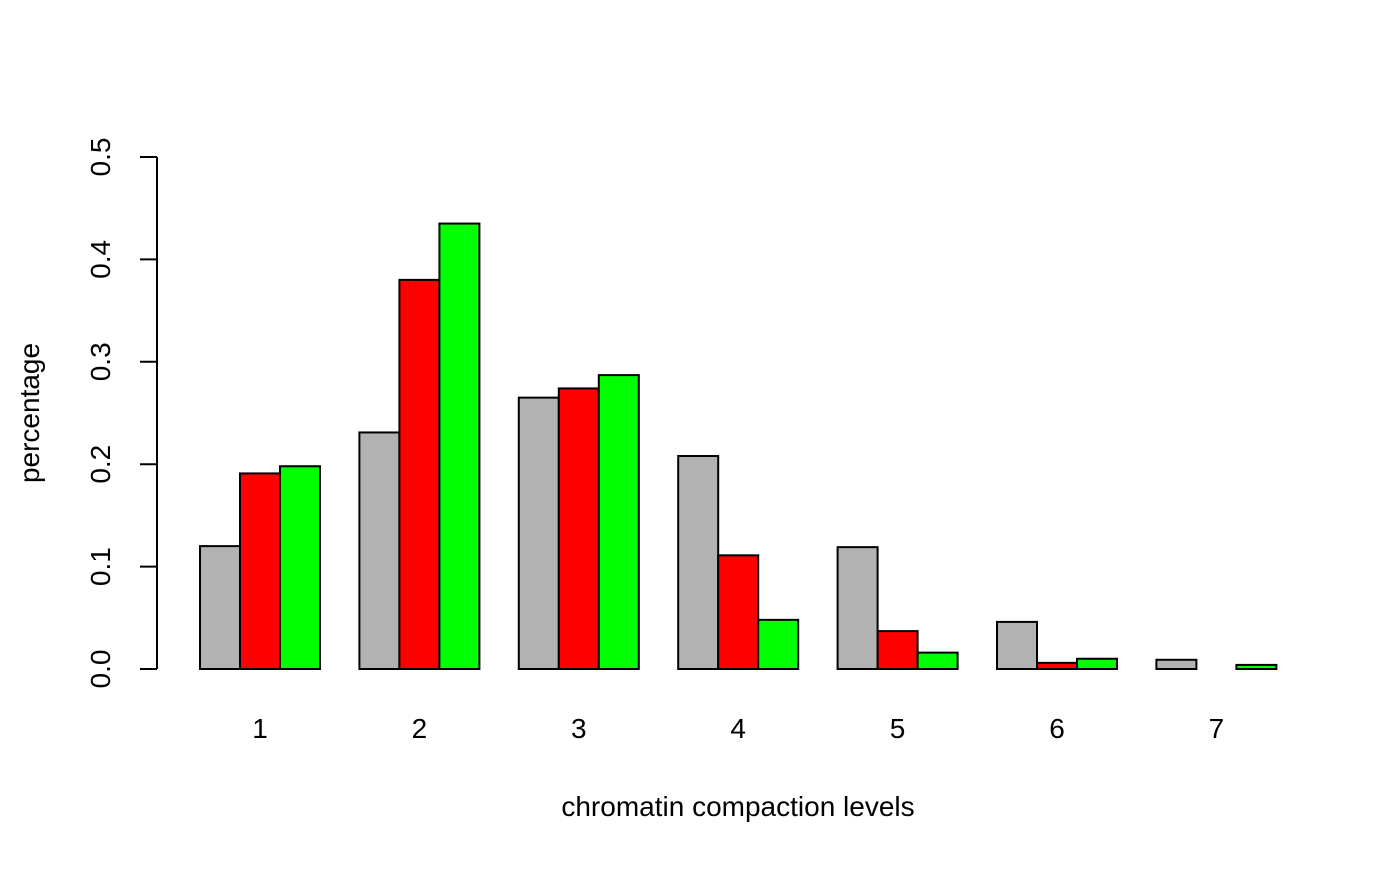  What do you see at coordinates (29, 413) in the screenshot?
I see `y-axis-title: percentage` at bounding box center [29, 413].